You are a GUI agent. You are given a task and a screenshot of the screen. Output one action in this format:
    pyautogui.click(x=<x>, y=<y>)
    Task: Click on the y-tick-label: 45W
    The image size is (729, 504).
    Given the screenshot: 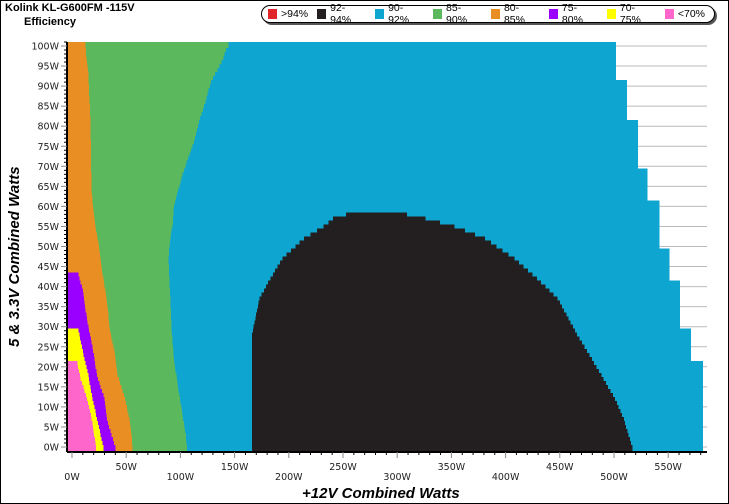 What is the action you would take?
    pyautogui.click(x=49, y=267)
    